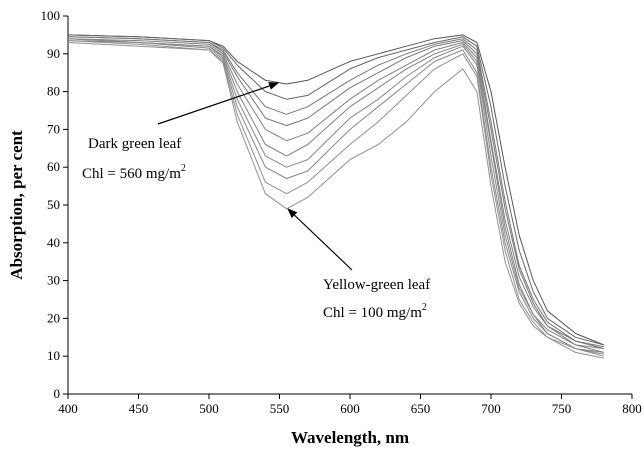 The height and width of the screenshot is (452, 644). I want to click on annotation-line: Chl = 100 mg/m, so click(372, 313).